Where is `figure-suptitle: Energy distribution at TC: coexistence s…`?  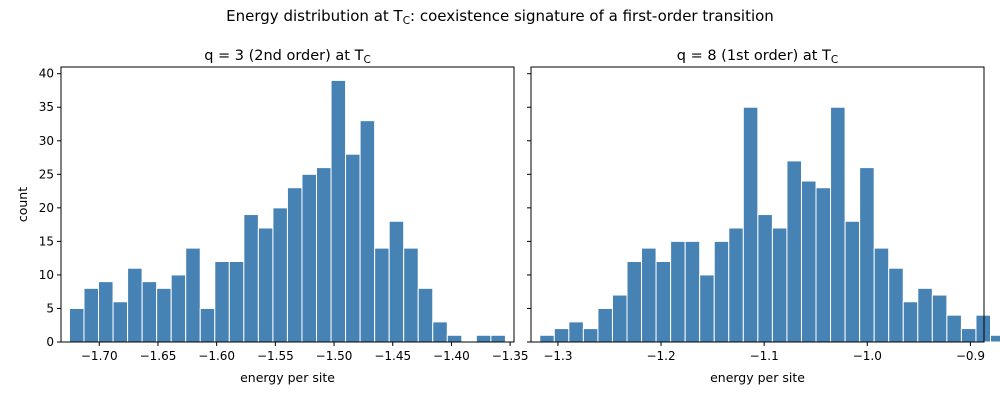
figure-suptitle: Energy distribution at TC: coexistence s… is located at coordinates (500, 17).